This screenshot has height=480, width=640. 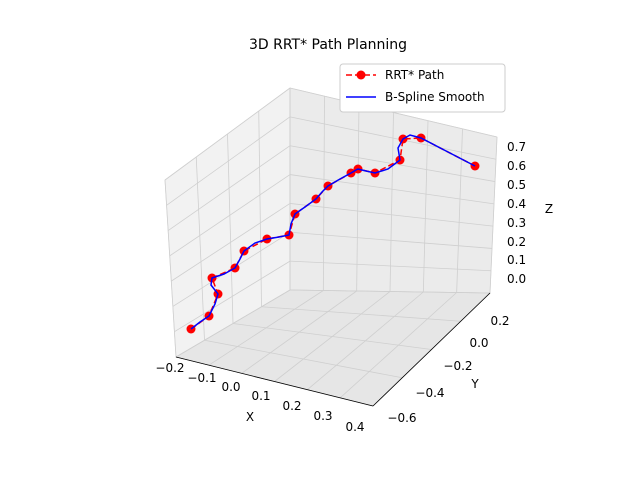 I want to click on y-axis-label: Y, so click(x=474, y=384).